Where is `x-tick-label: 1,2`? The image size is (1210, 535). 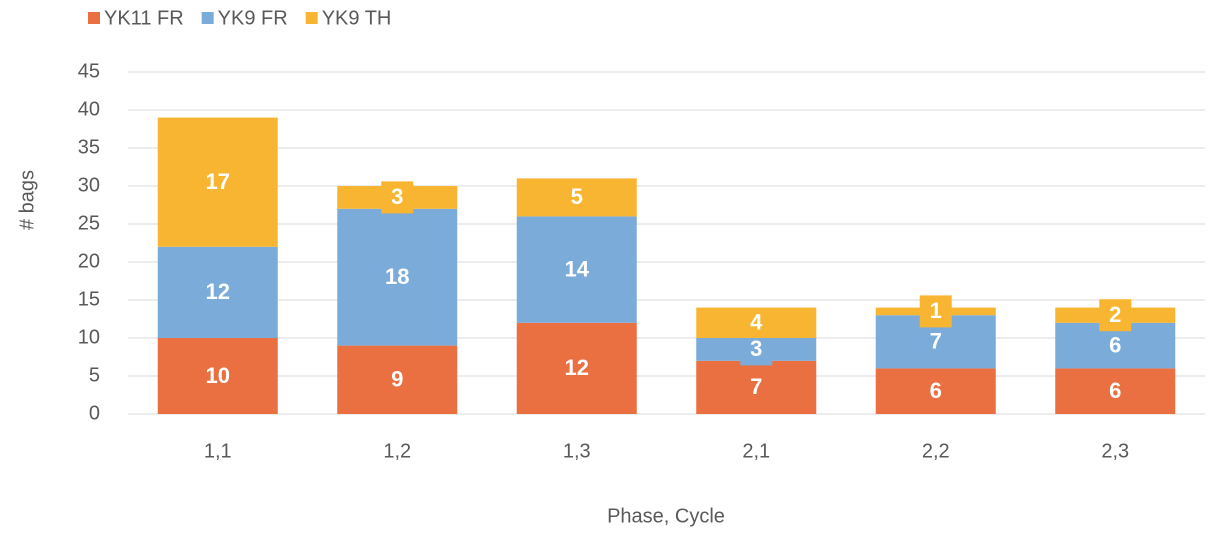
x-tick-label: 1,2 is located at coordinates (397, 451).